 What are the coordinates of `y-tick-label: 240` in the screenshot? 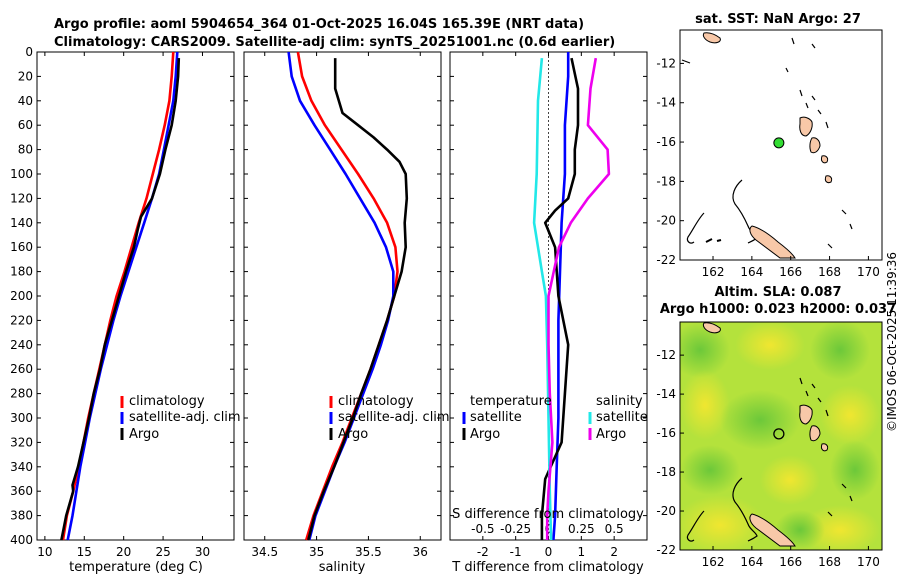 It's located at (21, 345).